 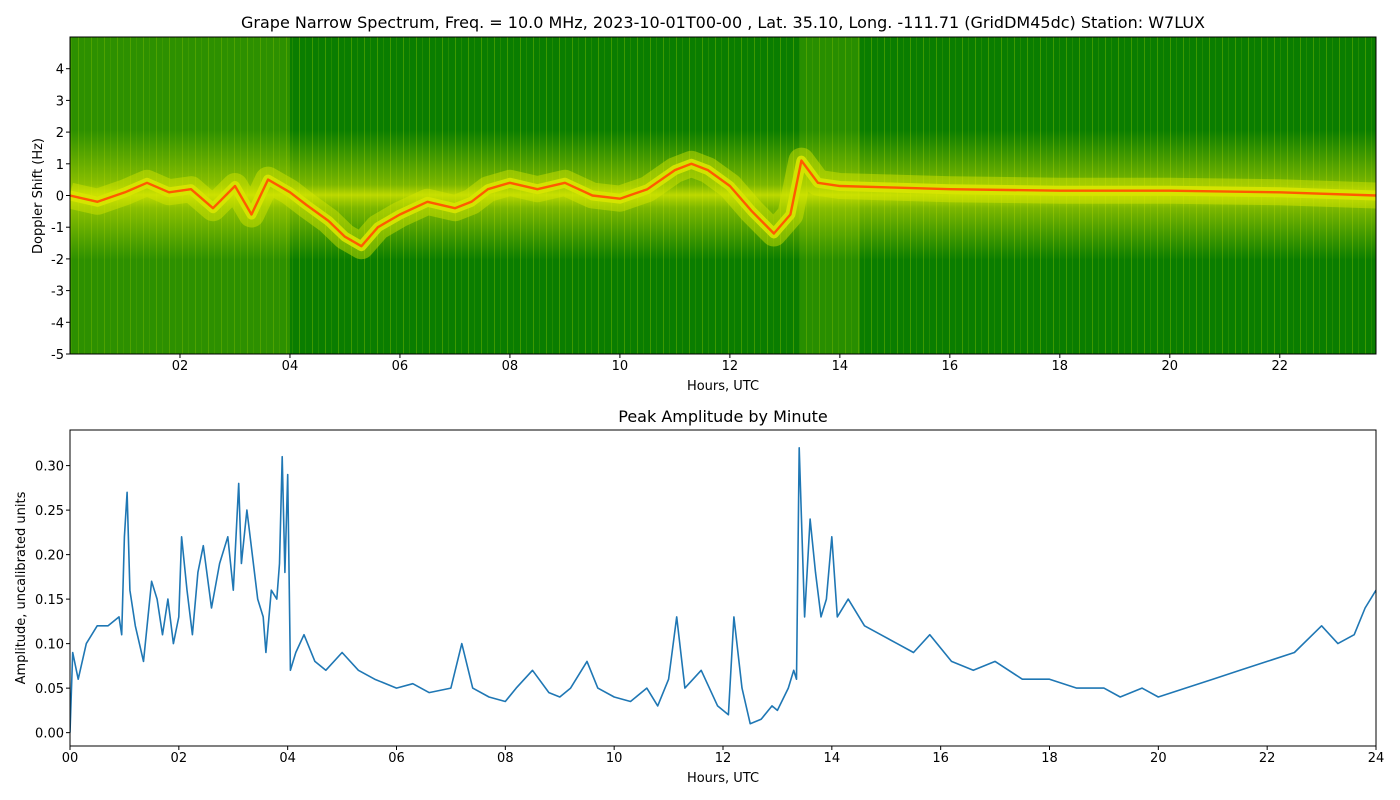 I want to click on y-tick-label: -3, so click(x=57, y=292).